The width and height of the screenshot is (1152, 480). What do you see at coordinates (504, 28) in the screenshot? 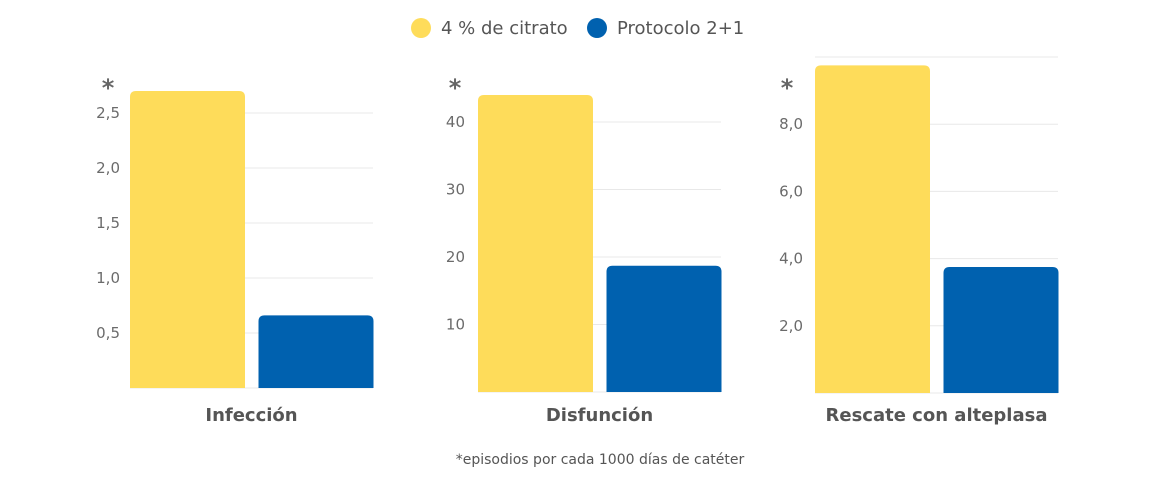
I see `legend-label-citrato: 4 % de citrato` at bounding box center [504, 28].